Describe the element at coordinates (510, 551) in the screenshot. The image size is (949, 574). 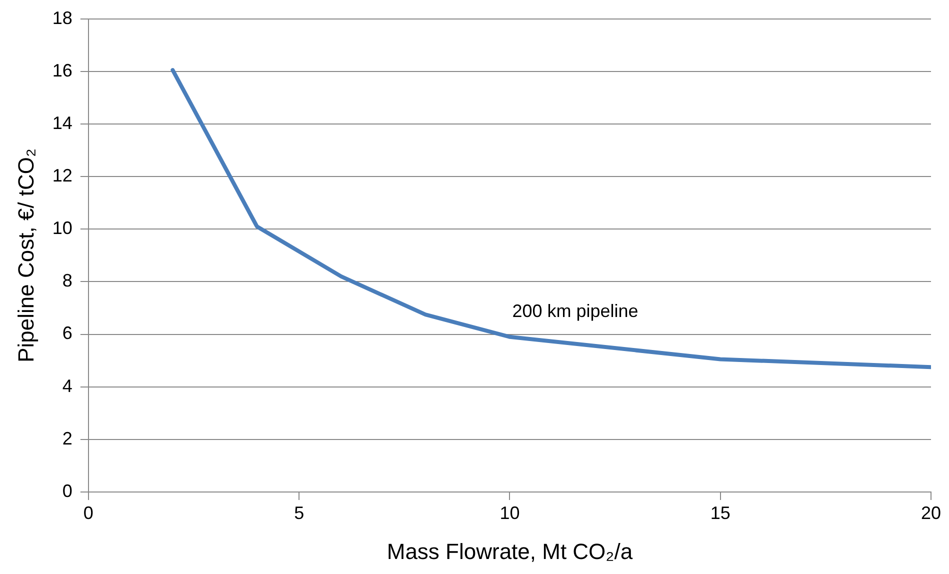
I see `x-axis-title: Mass Flowrate, Mt CO₂/a` at that location.